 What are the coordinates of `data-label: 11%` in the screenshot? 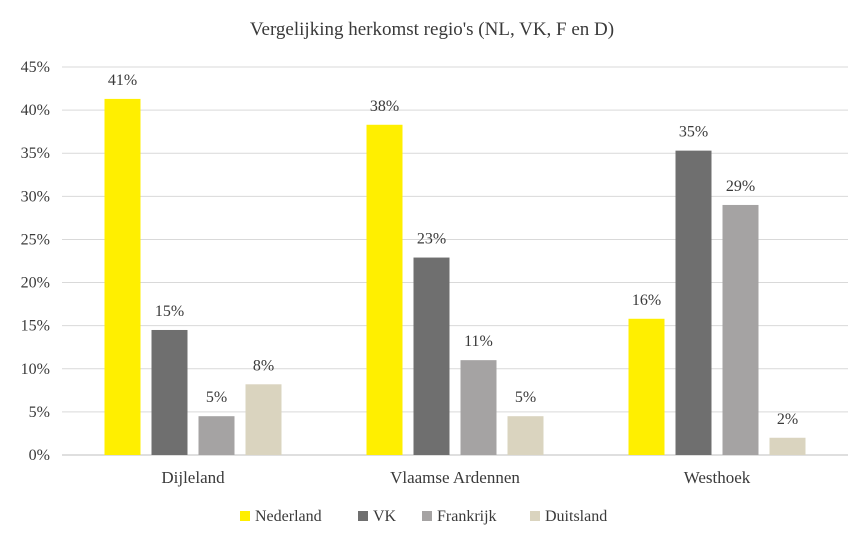 It's located at (478, 341).